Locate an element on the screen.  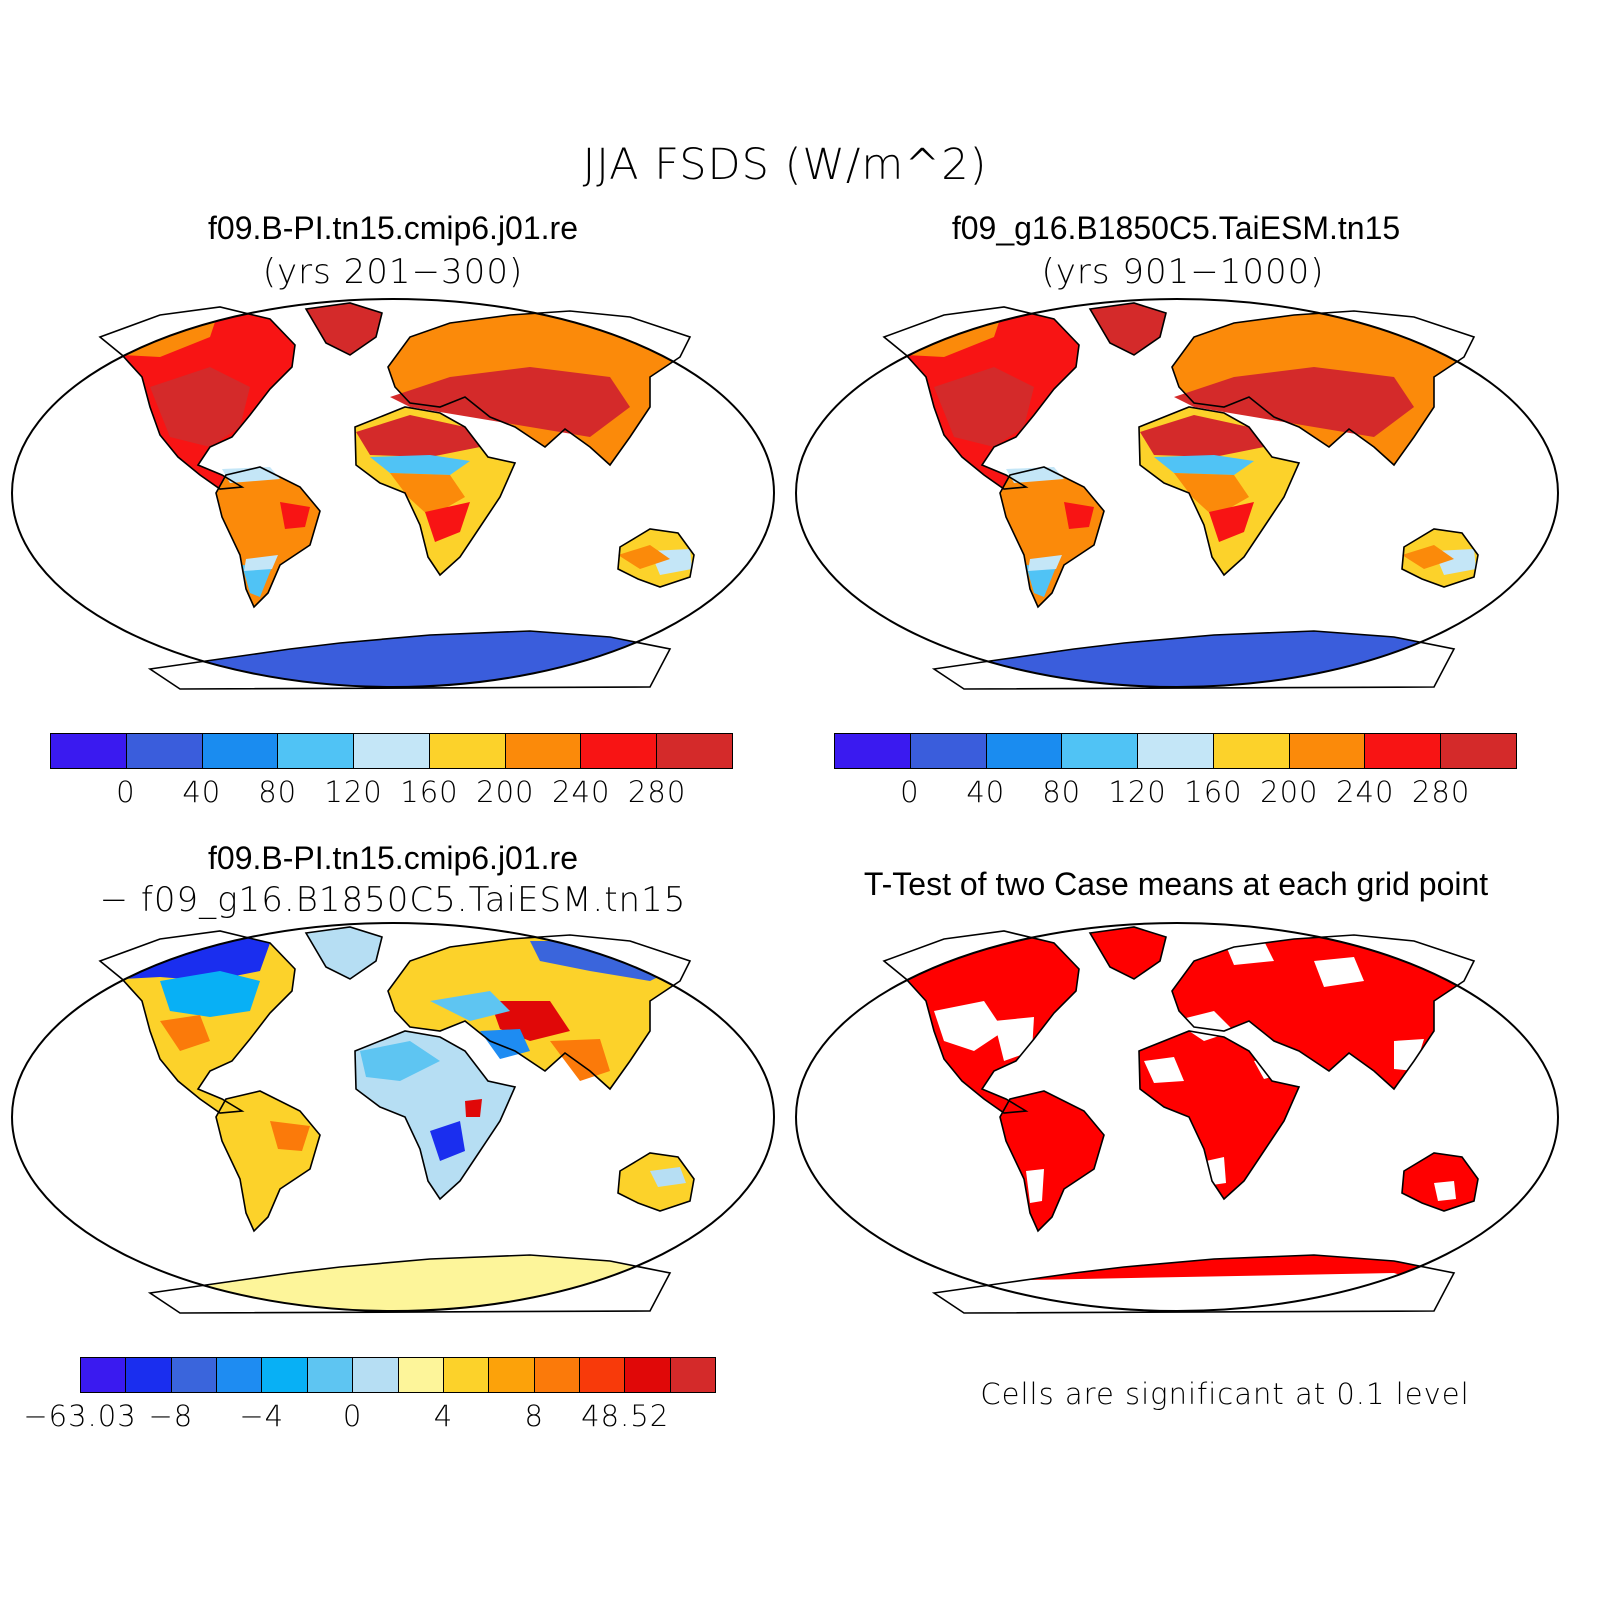
map-case2 is located at coordinates (1177, 494).